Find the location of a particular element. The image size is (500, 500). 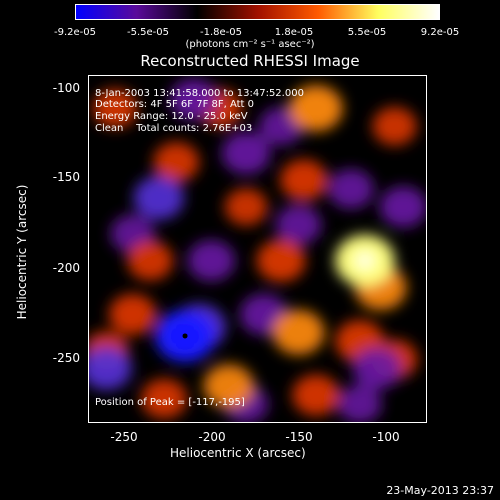

colorbar is located at coordinates (257, 12).